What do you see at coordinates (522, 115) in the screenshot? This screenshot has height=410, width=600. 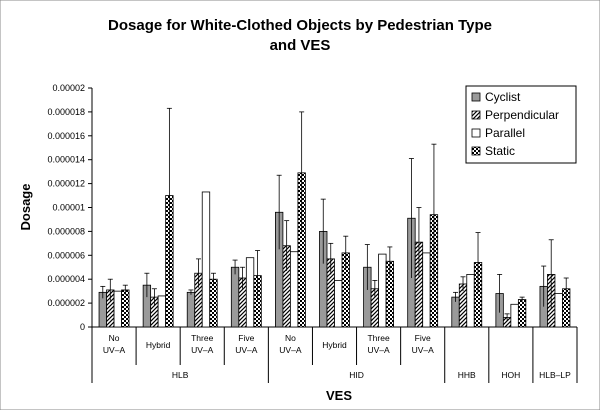 I see `legend-label-perpendicular: Perpendicular` at bounding box center [522, 115].